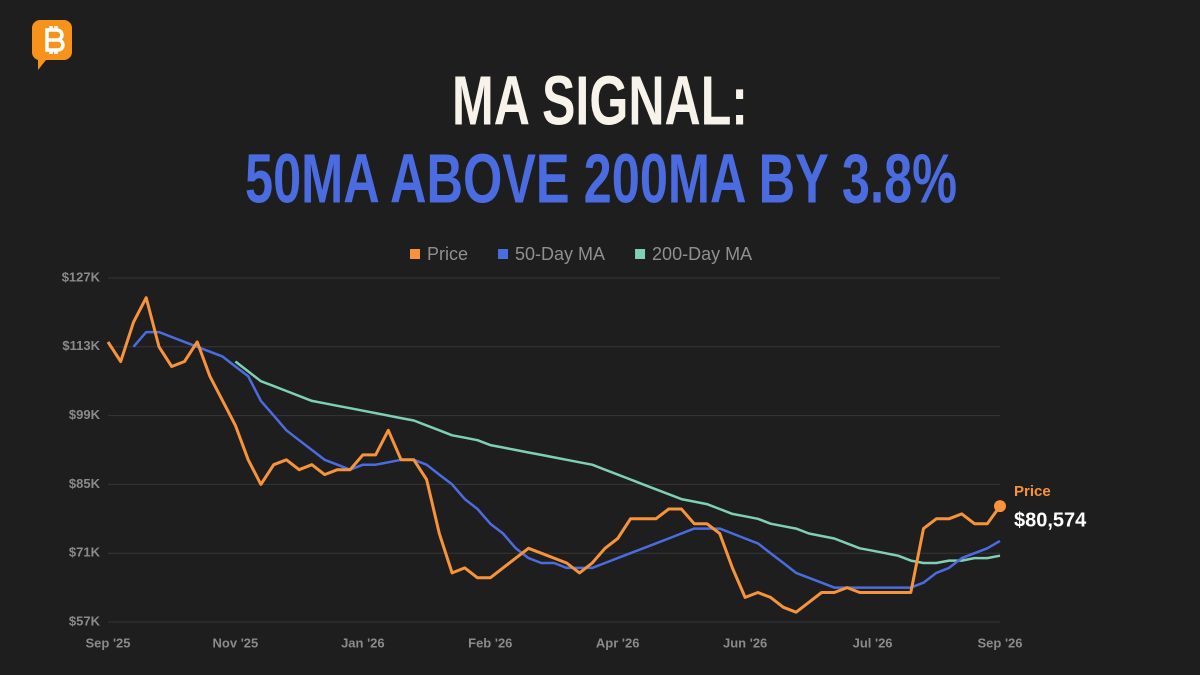 Image resolution: width=1200 pixels, height=675 pixels. Describe the element at coordinates (1032, 491) in the screenshot. I see `end-label-name: Price` at that location.